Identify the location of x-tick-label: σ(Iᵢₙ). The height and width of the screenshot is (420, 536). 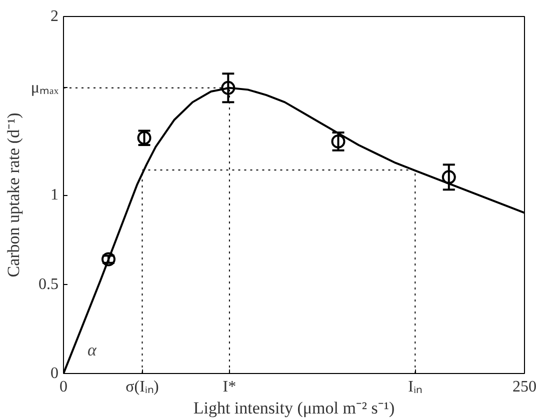
(142, 387).